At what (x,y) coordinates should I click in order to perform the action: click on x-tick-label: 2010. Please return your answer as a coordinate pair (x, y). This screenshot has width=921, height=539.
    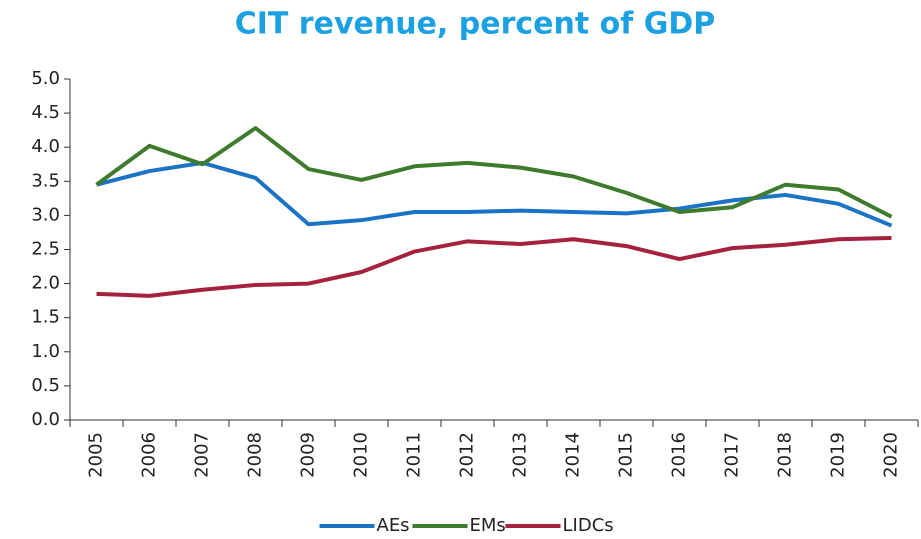
    Looking at the image, I should click on (361, 455).